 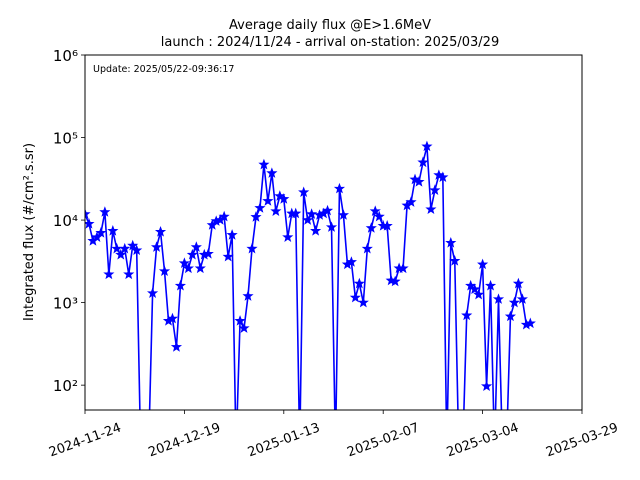 What do you see at coordinates (29, 232) in the screenshot?
I see `y-axis-label: Integrated flux (#/cm².s.sr)` at bounding box center [29, 232].